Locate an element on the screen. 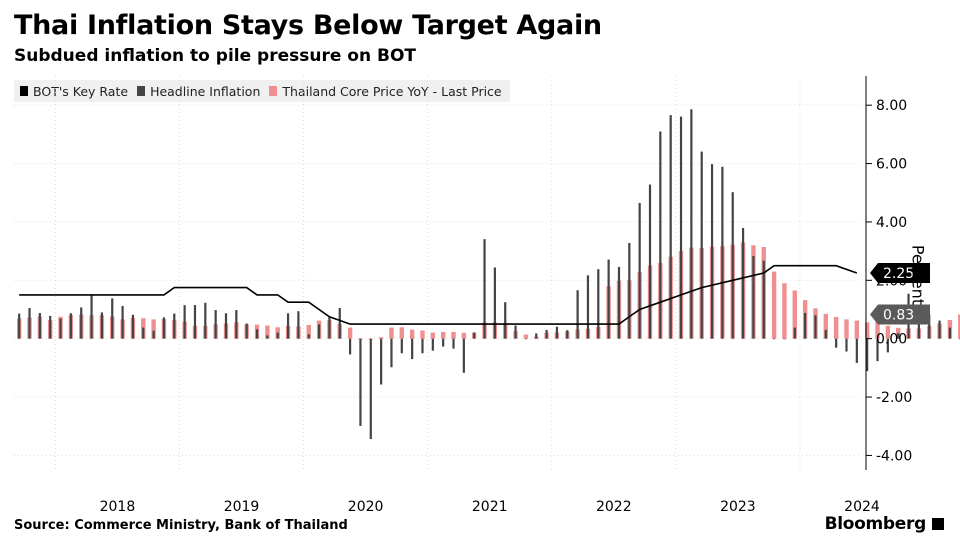  legend-swatch-headline is located at coordinates (141, 91).